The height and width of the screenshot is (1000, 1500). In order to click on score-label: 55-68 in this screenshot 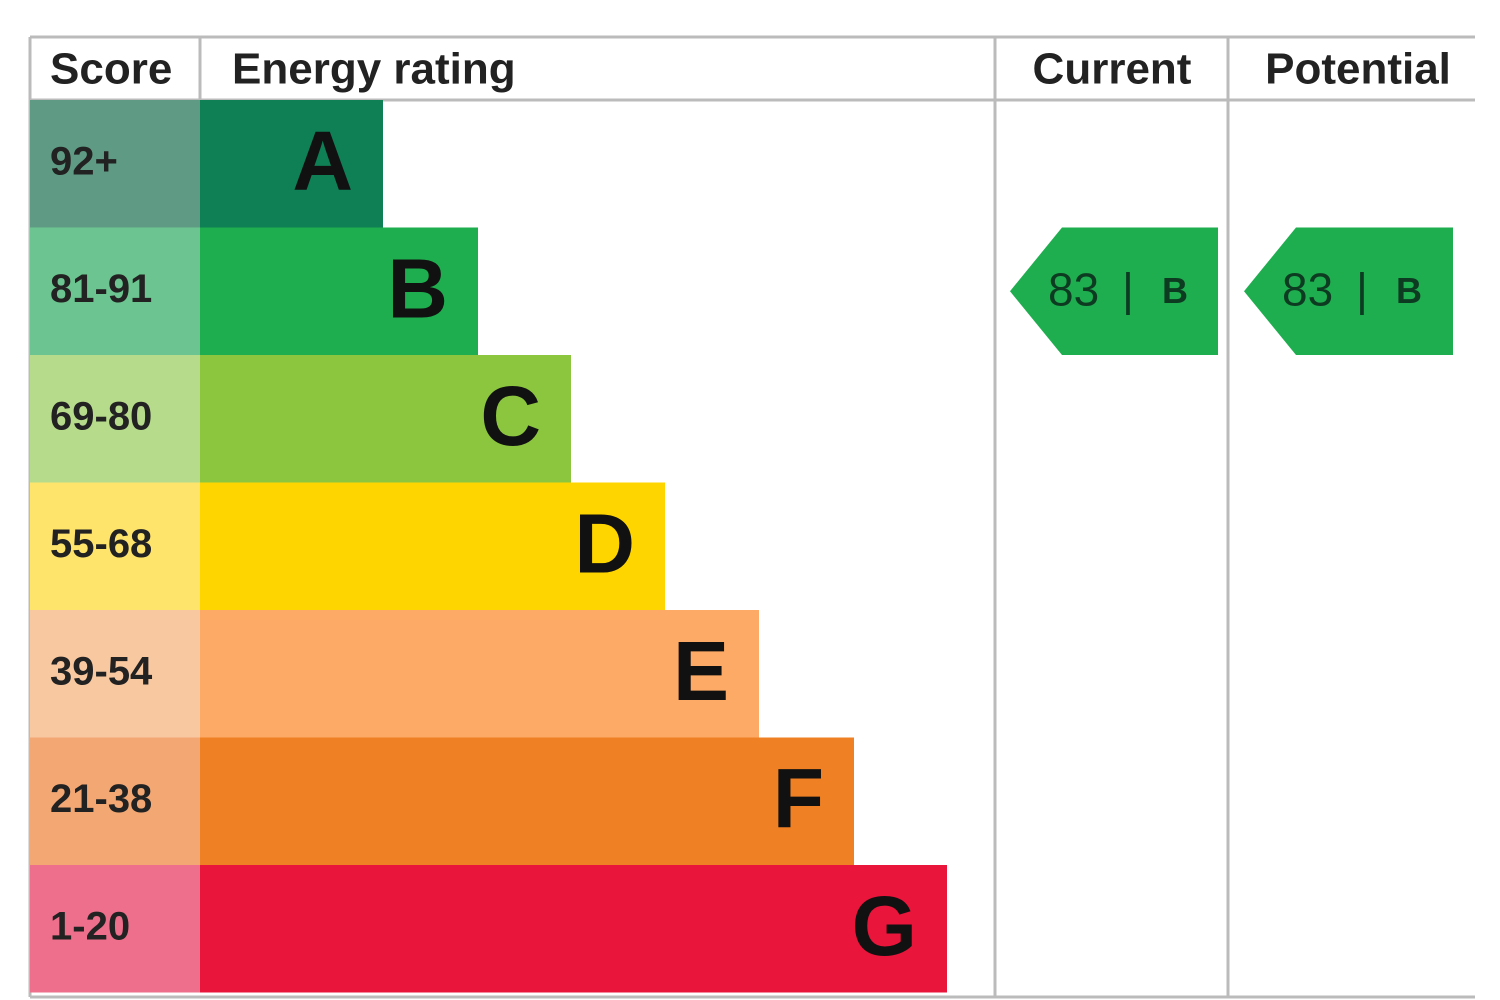, I will do `click(101, 544)`.